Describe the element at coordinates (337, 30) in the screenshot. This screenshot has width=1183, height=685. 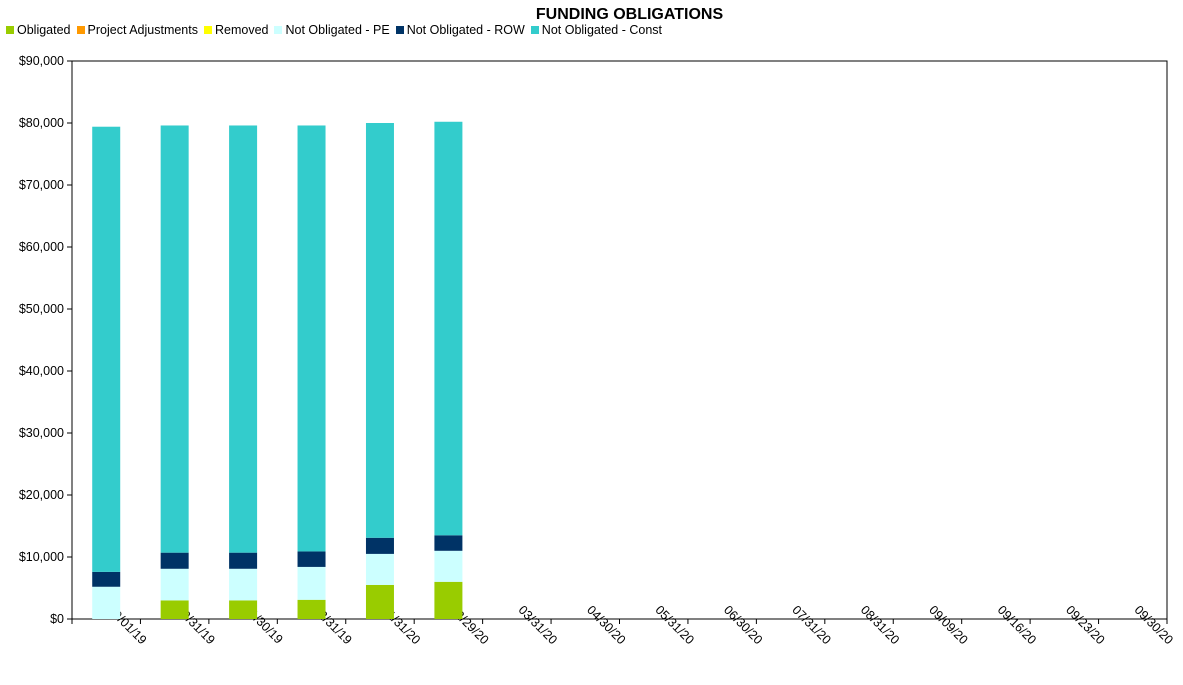
I see `legend-label: Not Obligated - PE` at that location.